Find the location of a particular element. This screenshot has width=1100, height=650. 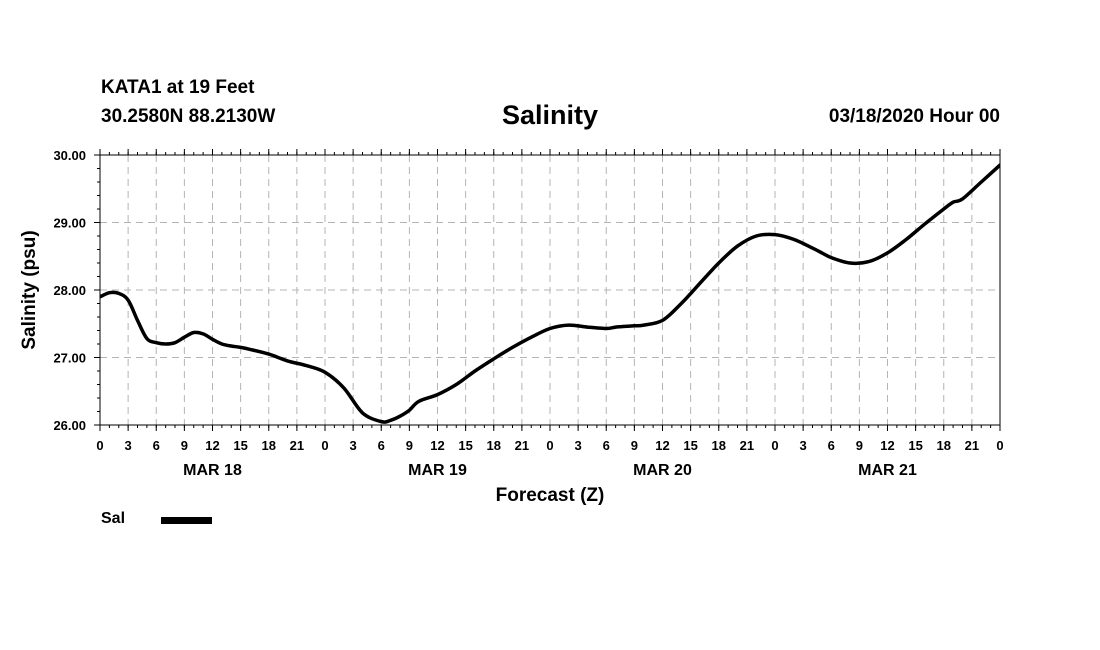

x-day-label: MAR 18 is located at coordinates (212, 470).